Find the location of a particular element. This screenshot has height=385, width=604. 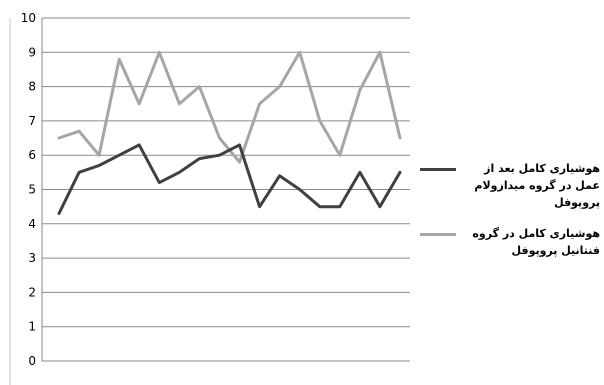

y-tick-label-6: 6 is located at coordinates (32, 155).